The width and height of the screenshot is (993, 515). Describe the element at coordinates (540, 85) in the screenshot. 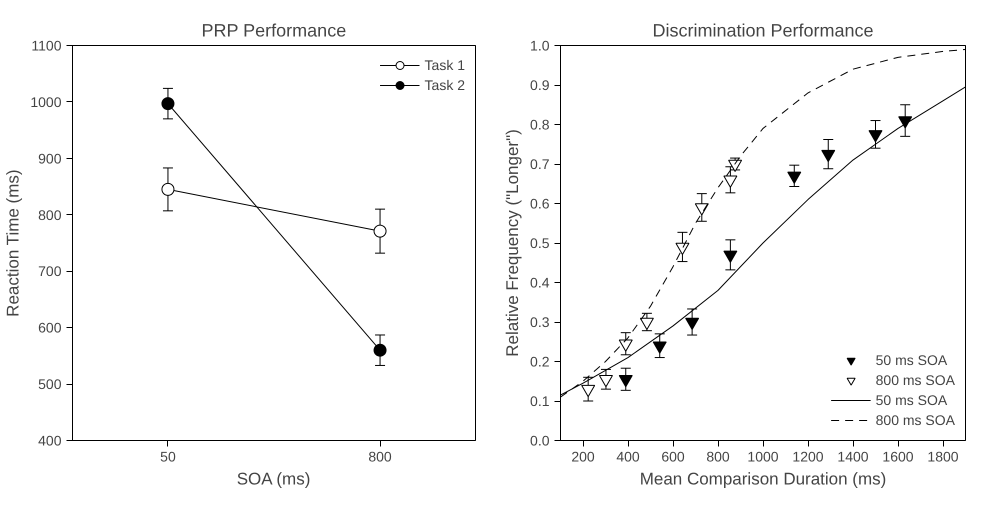

I see `y-tick-label: 0.9` at that location.